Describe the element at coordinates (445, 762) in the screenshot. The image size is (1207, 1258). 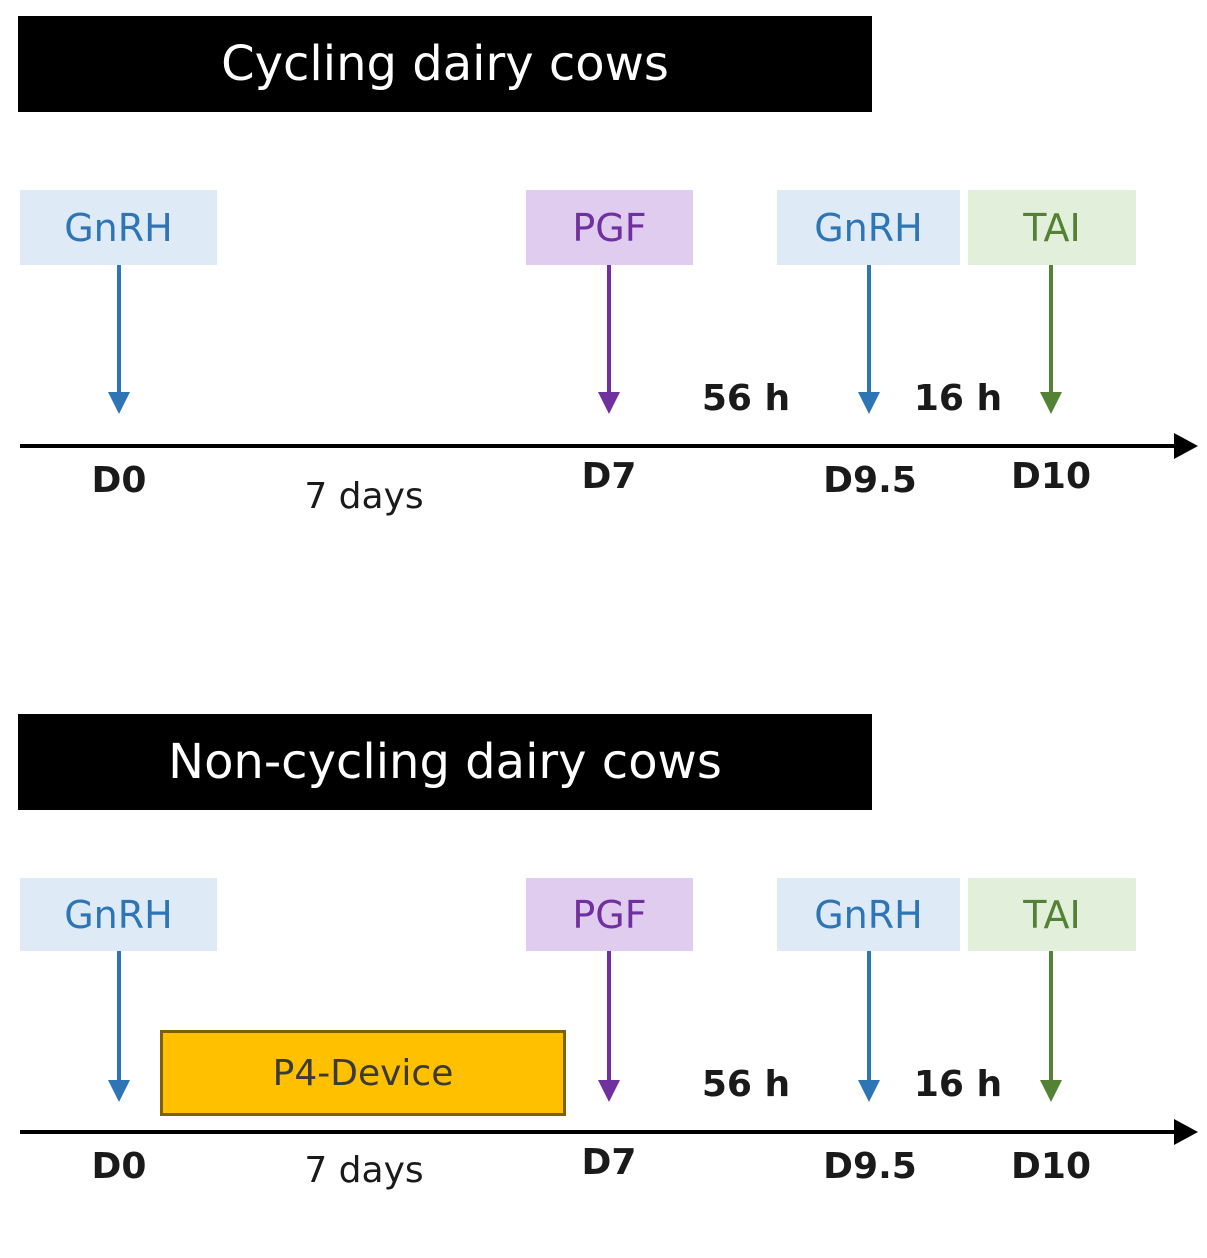
I see `panel-title: Non-cycling dairy cows` at that location.